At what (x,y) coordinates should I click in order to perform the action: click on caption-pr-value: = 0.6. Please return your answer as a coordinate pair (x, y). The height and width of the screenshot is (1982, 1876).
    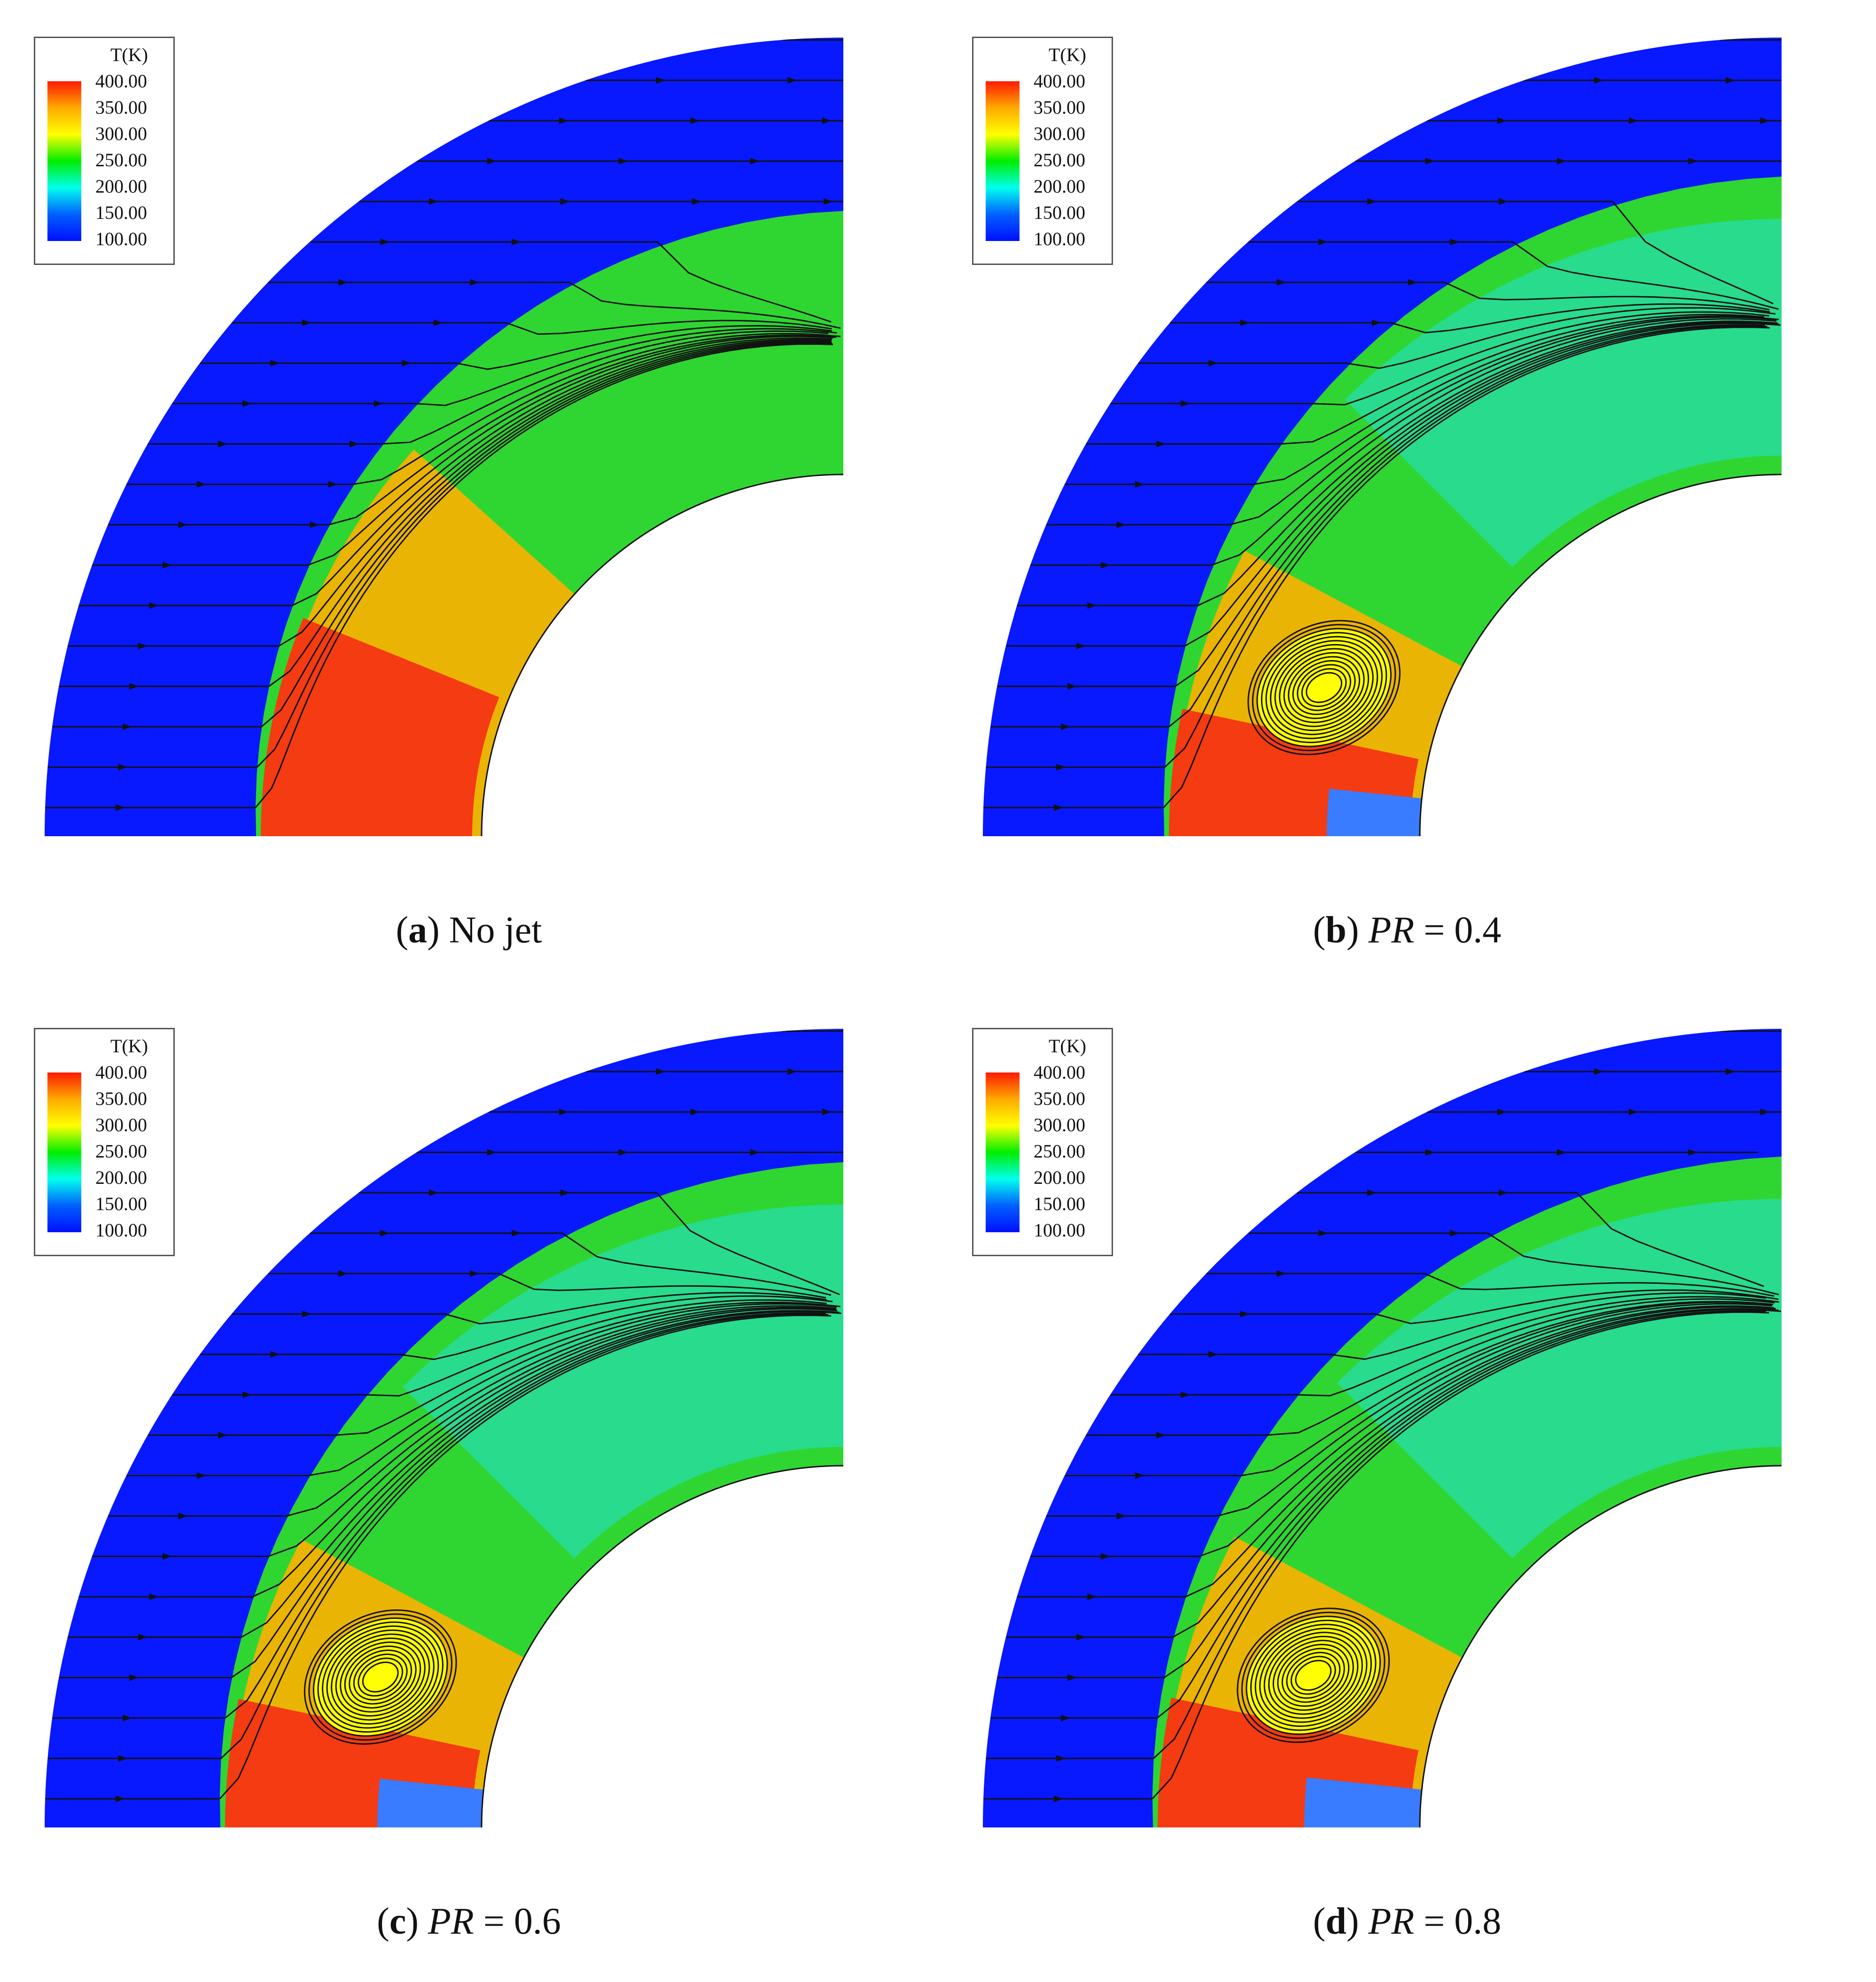
    Looking at the image, I should click on (517, 1921).